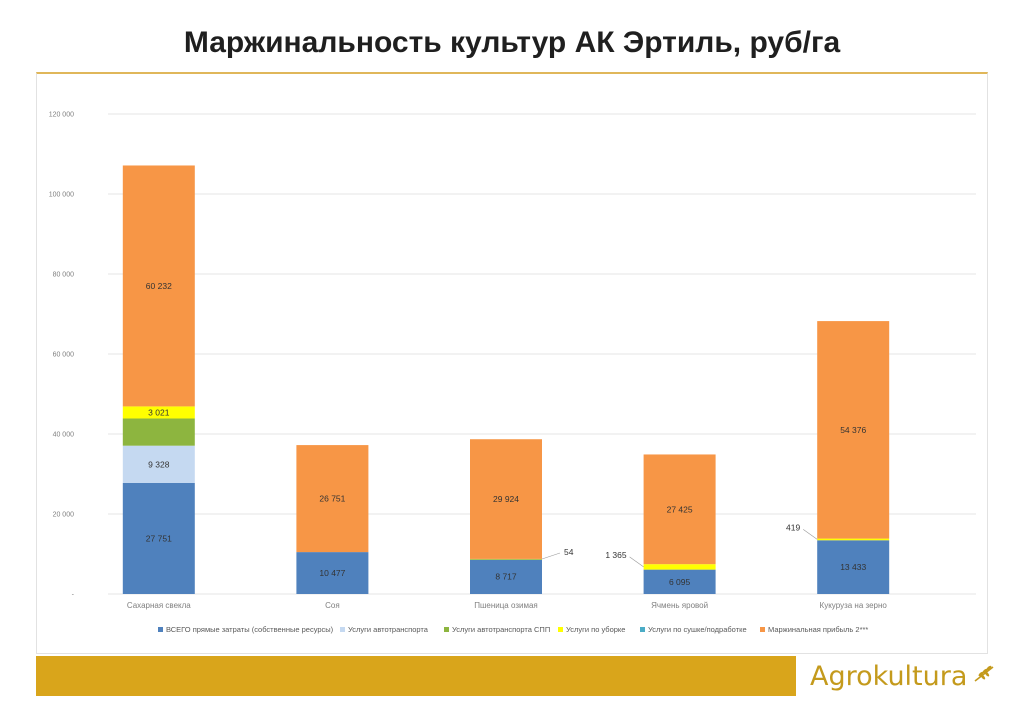 This screenshot has width=1024, height=708. What do you see at coordinates (889, 676) in the screenshot?
I see `logo-text: Agrokultura` at bounding box center [889, 676].